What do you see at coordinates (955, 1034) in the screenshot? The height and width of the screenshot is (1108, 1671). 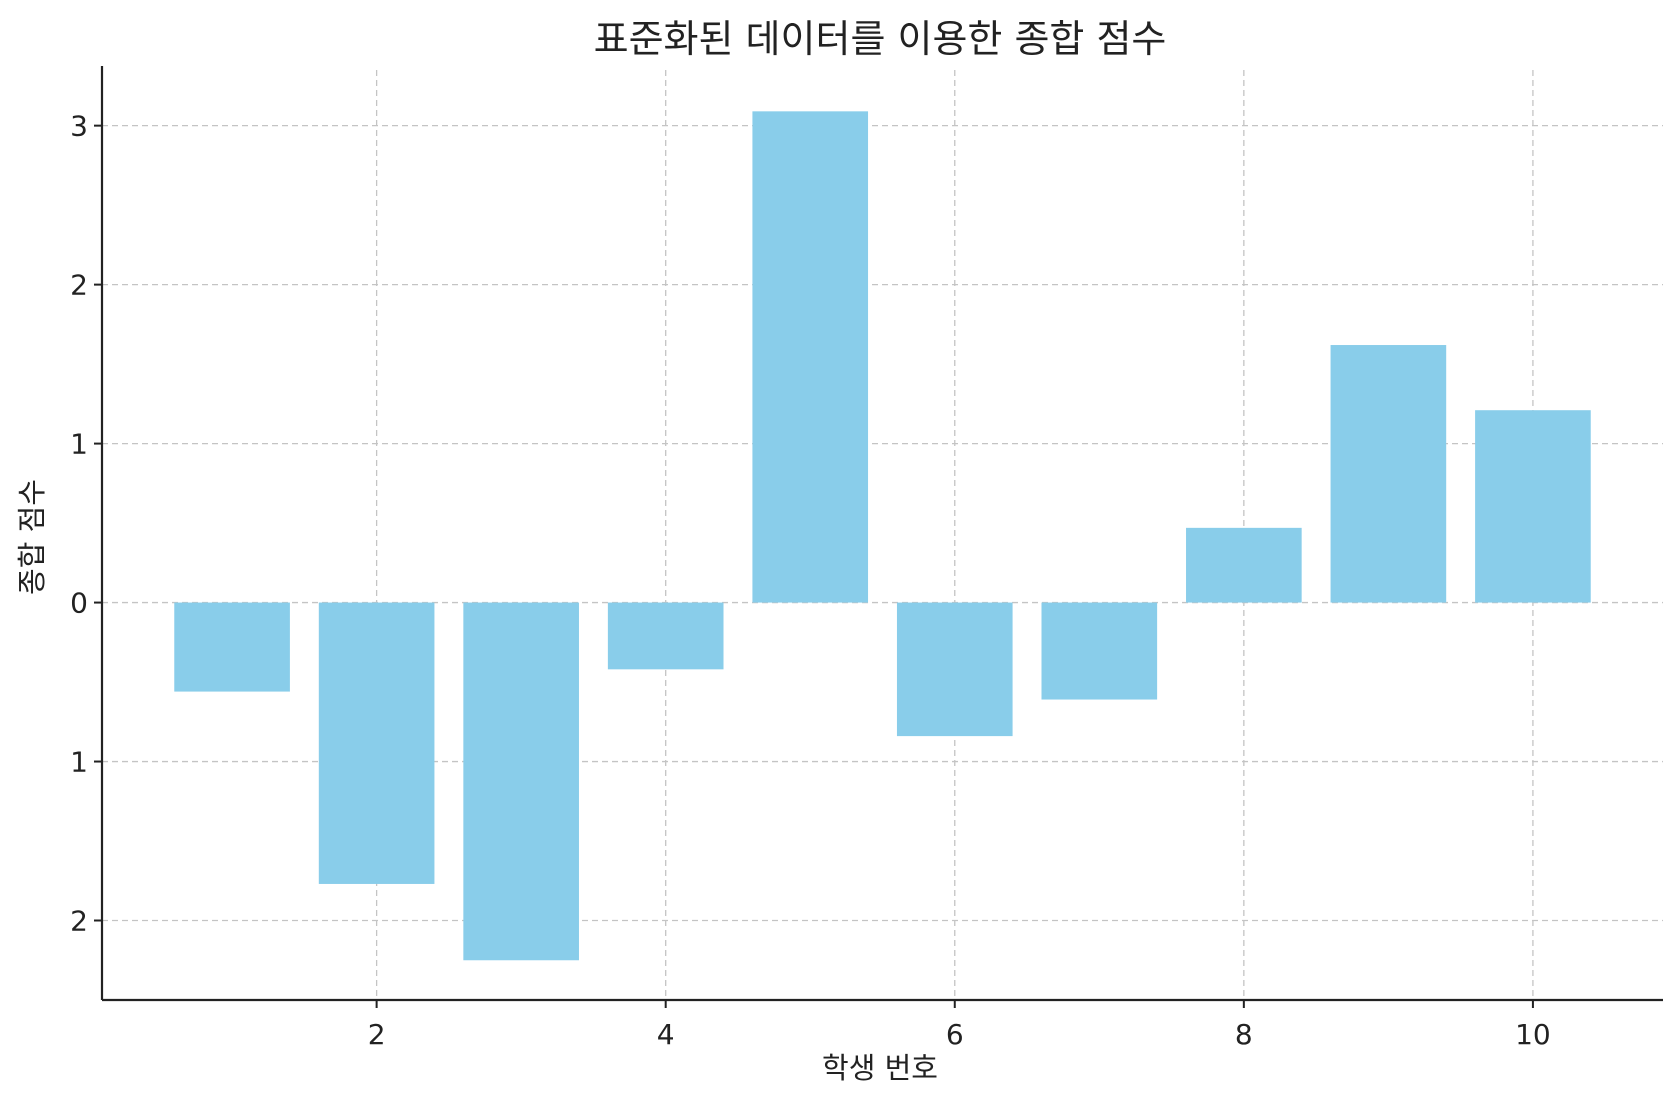 I see `x-tick-label: 6` at bounding box center [955, 1034].